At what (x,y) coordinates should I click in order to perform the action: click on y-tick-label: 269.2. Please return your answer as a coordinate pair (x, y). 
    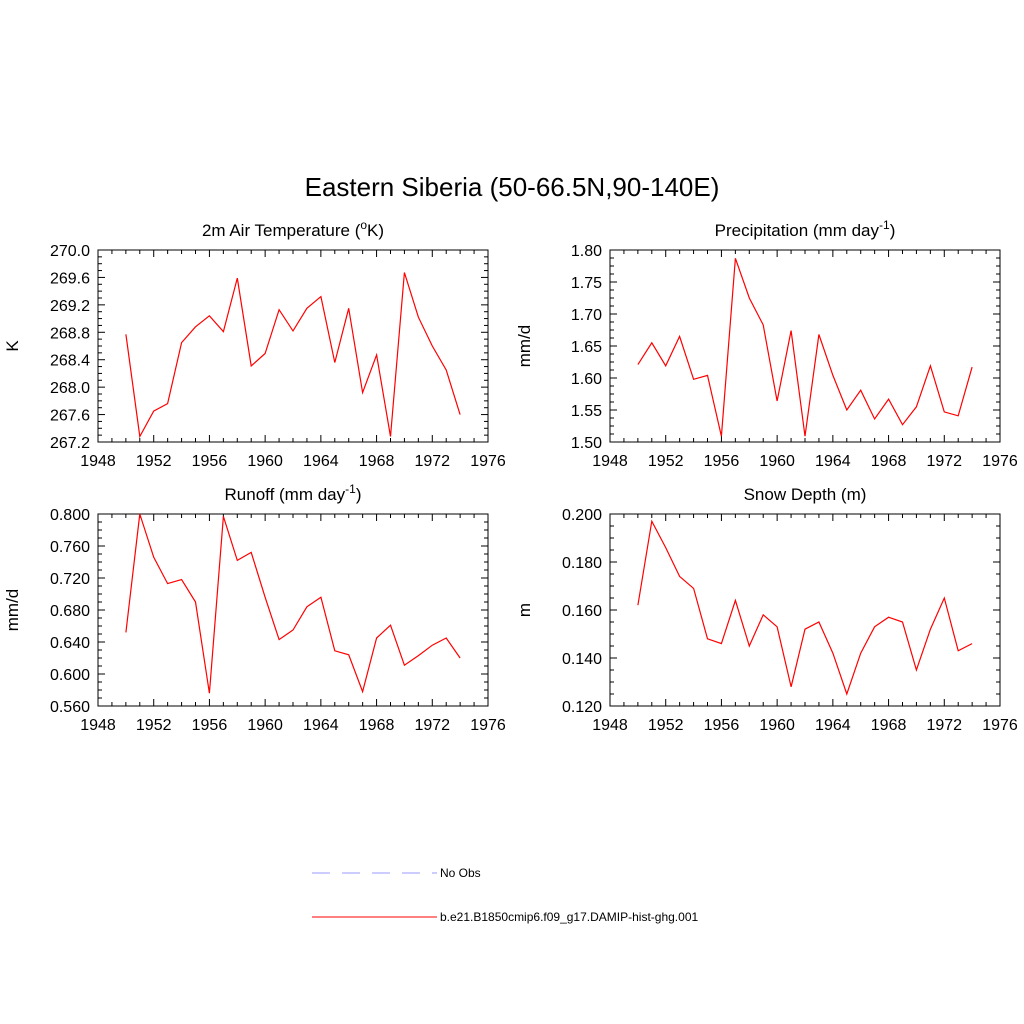
    Looking at the image, I should click on (70, 306).